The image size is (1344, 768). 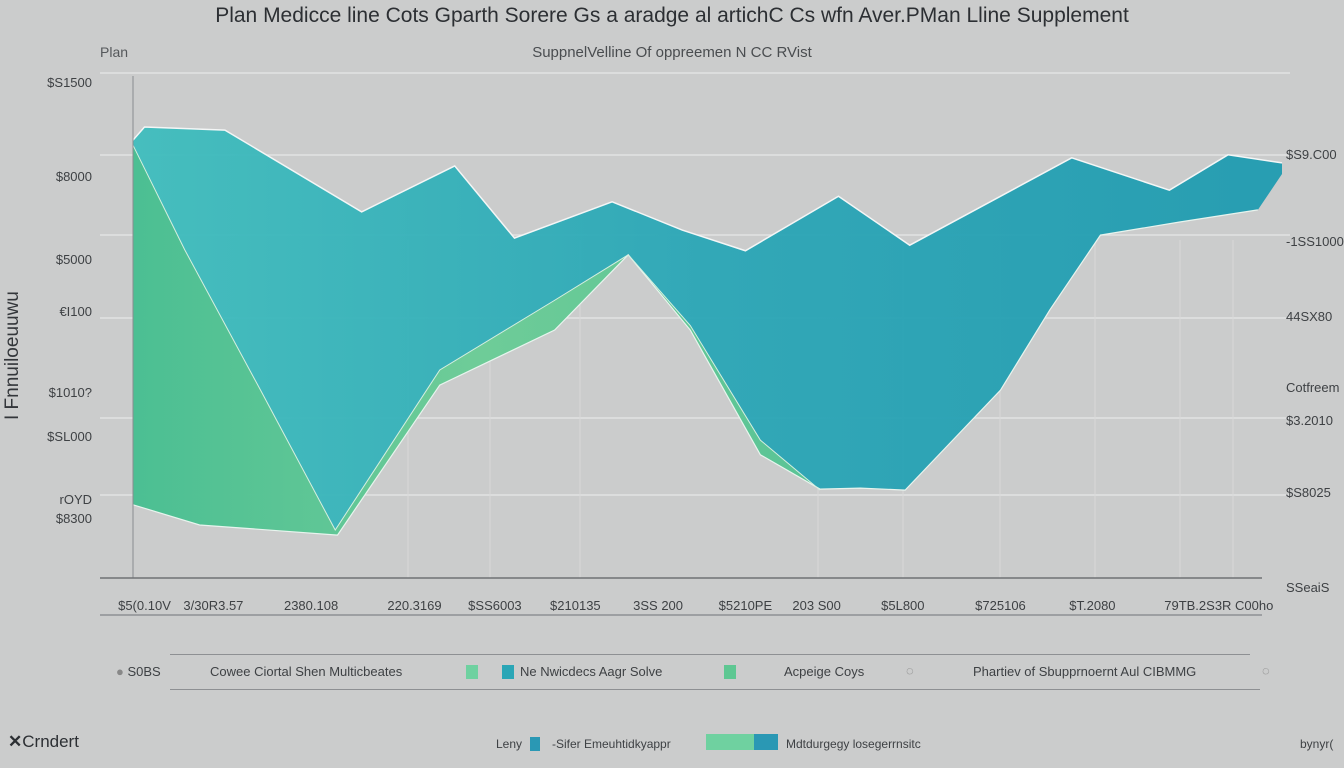 I want to click on legend-top-rule, so click(x=710, y=654).